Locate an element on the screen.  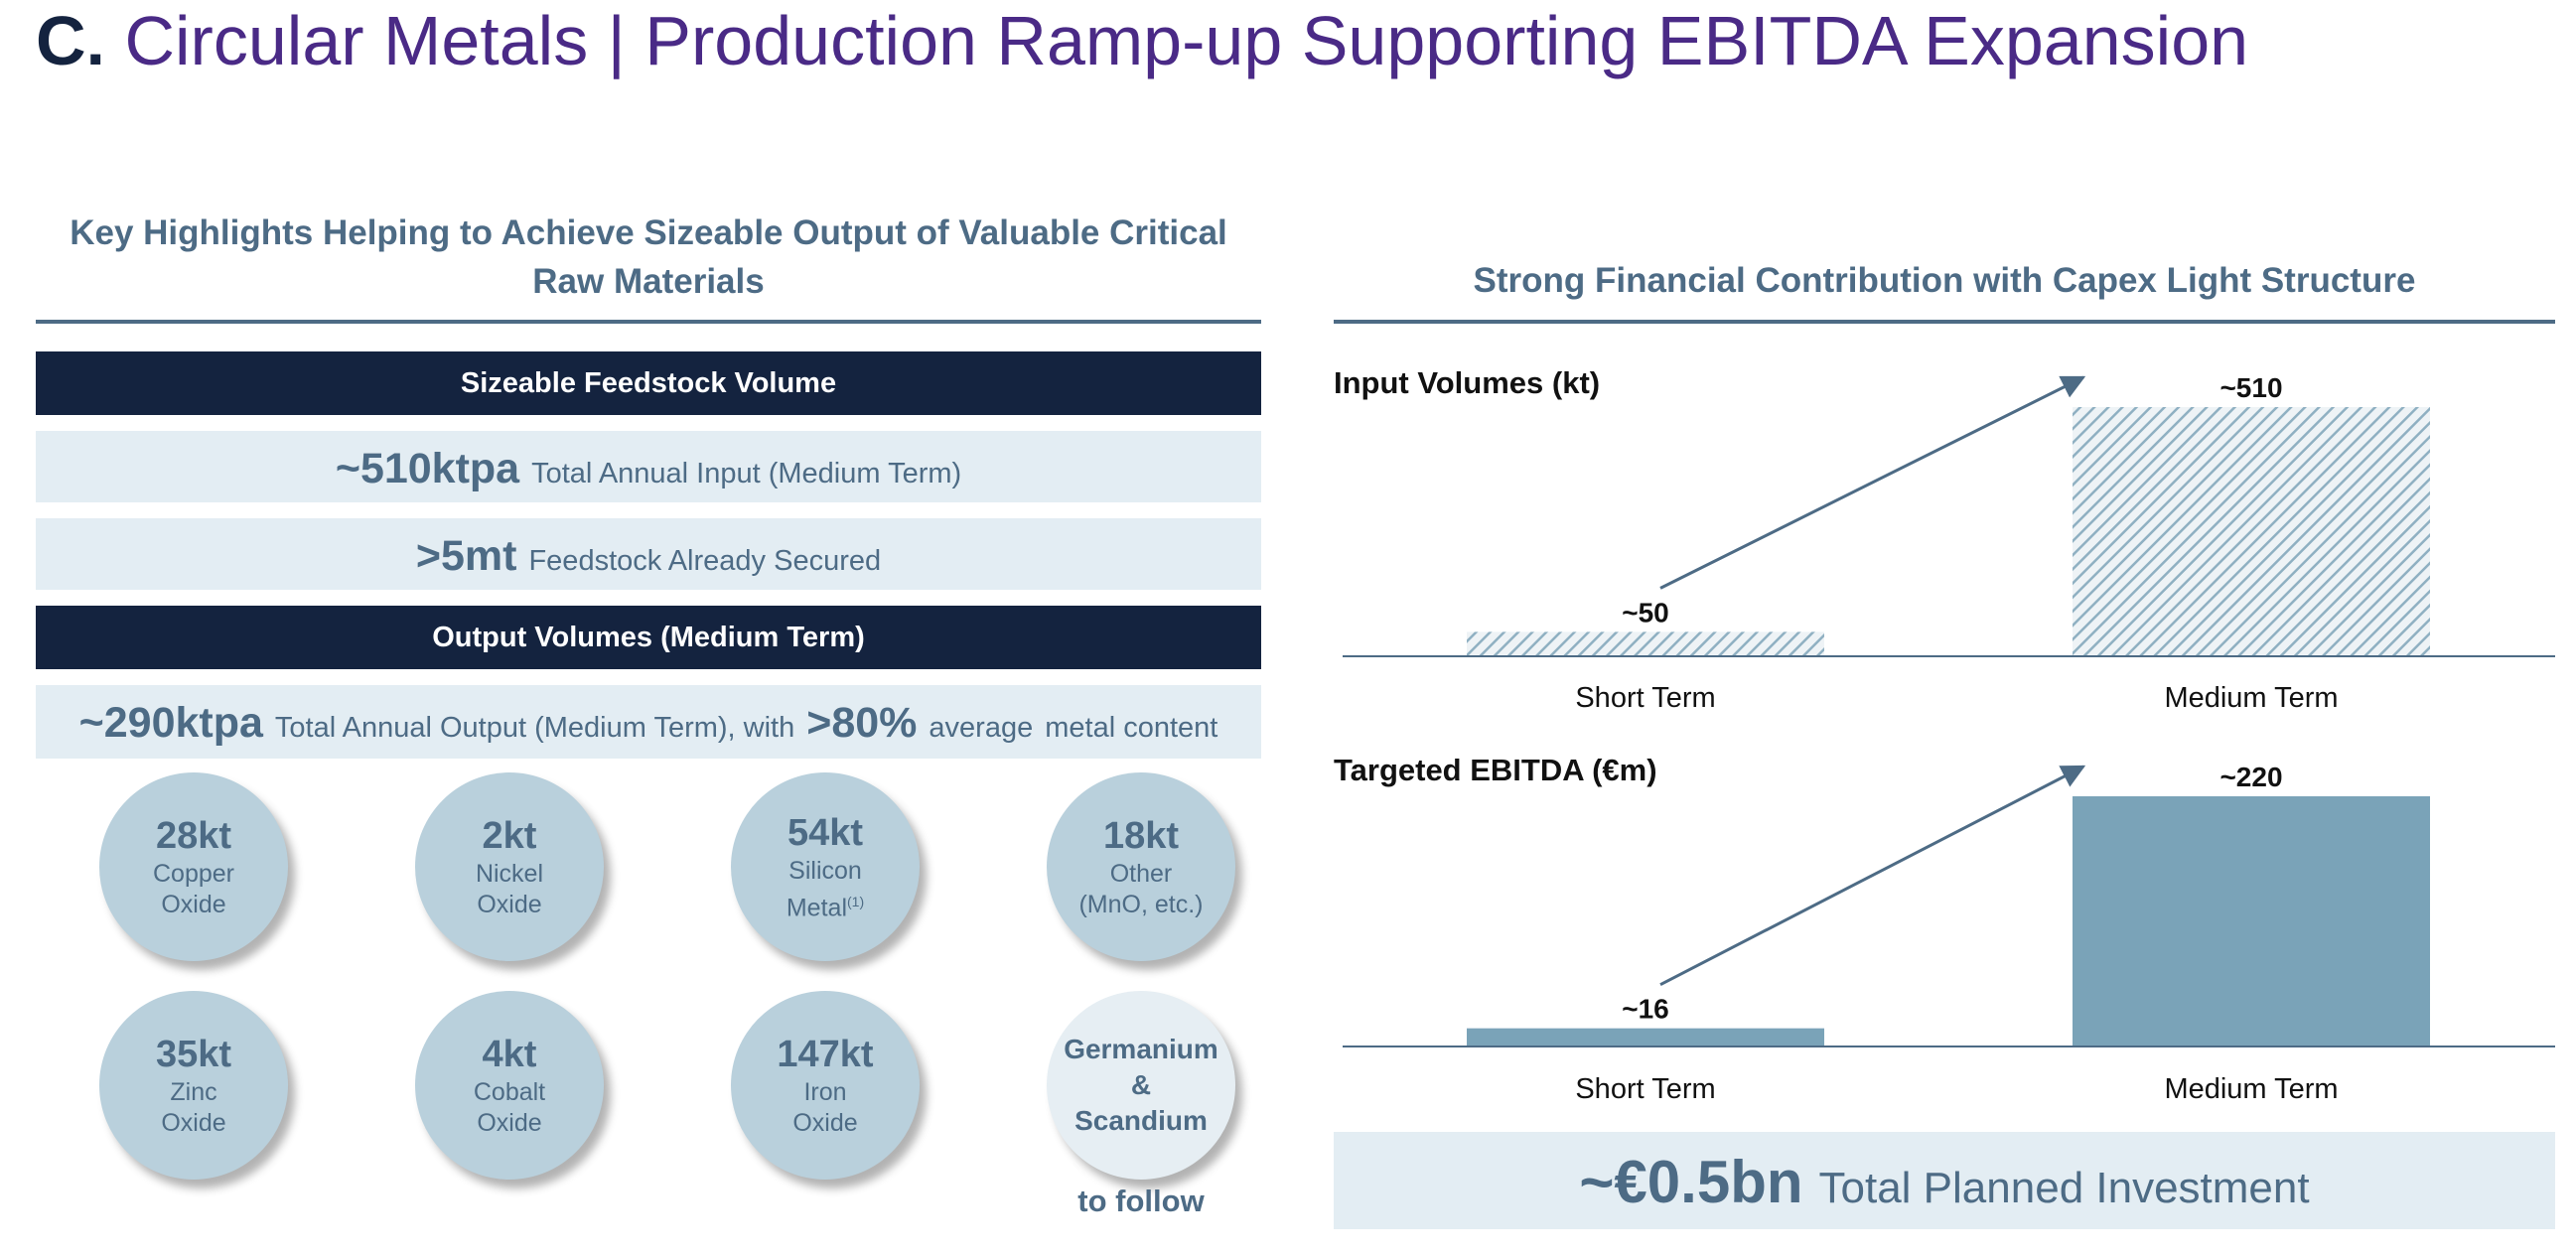
metal-line1: Other is located at coordinates (1141, 874).